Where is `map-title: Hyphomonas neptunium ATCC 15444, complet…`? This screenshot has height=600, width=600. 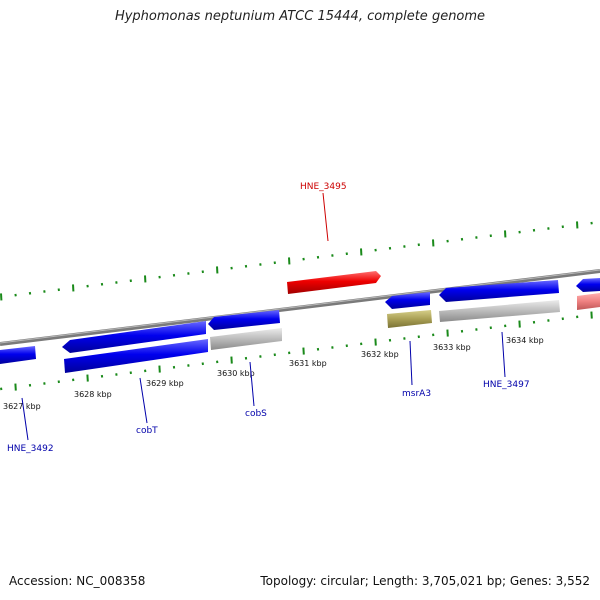
map-title: Hyphomonas neptunium ATCC 15444, complet… is located at coordinates (300, 16).